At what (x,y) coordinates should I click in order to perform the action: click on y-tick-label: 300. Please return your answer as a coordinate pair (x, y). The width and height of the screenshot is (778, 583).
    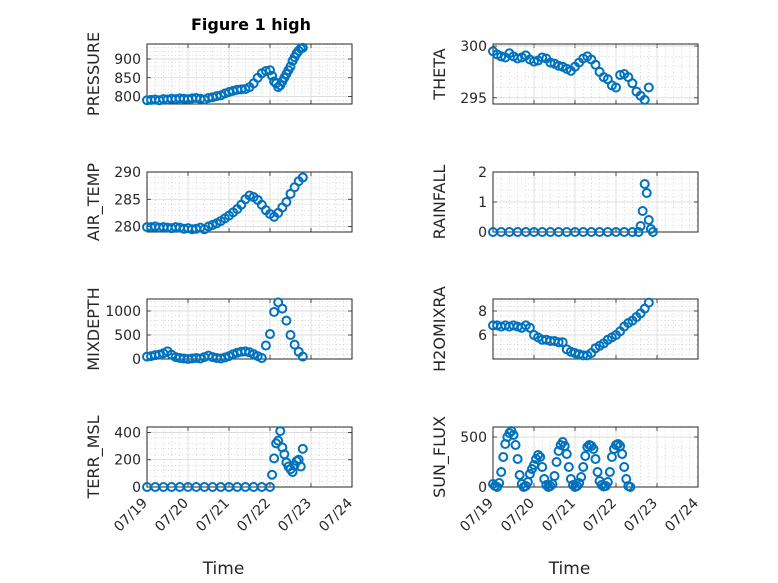
    Looking at the image, I should click on (473, 47).